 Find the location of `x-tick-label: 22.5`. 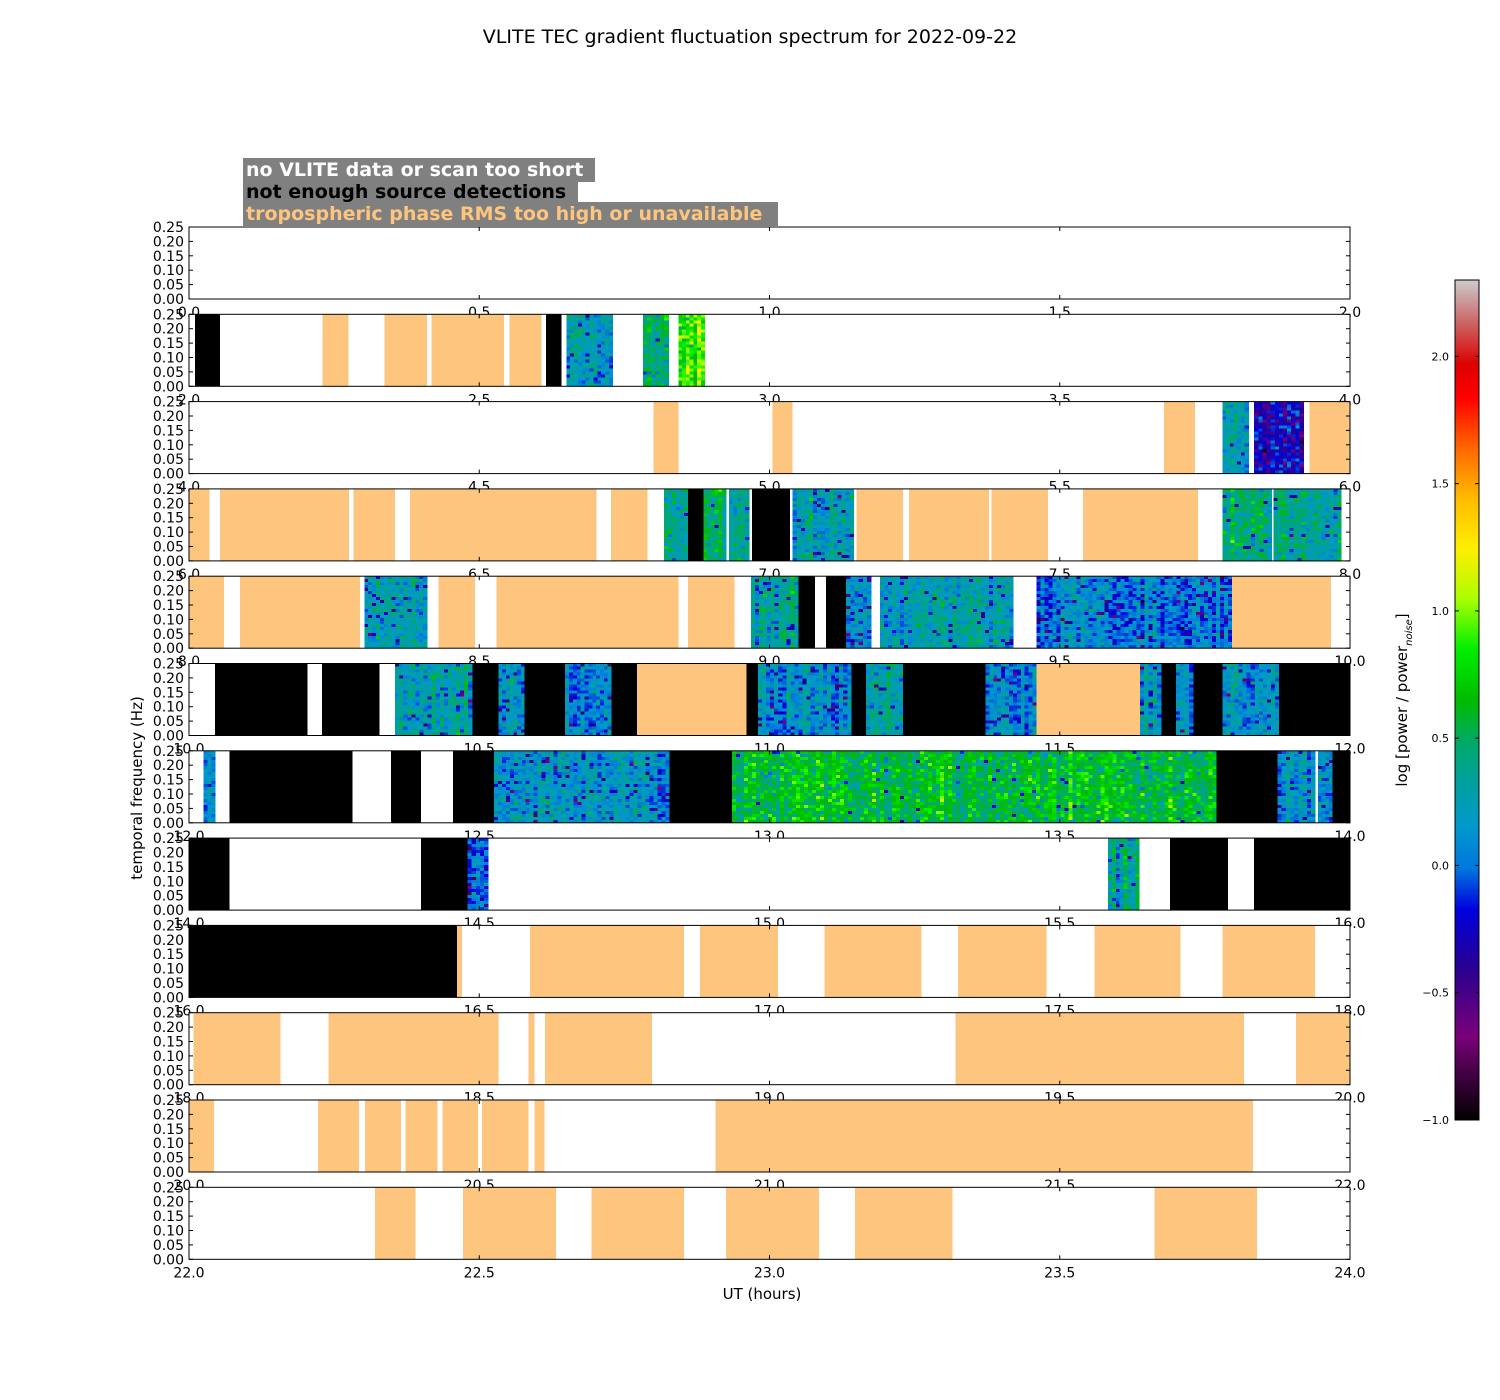

x-tick-label: 22.5 is located at coordinates (479, 1273).